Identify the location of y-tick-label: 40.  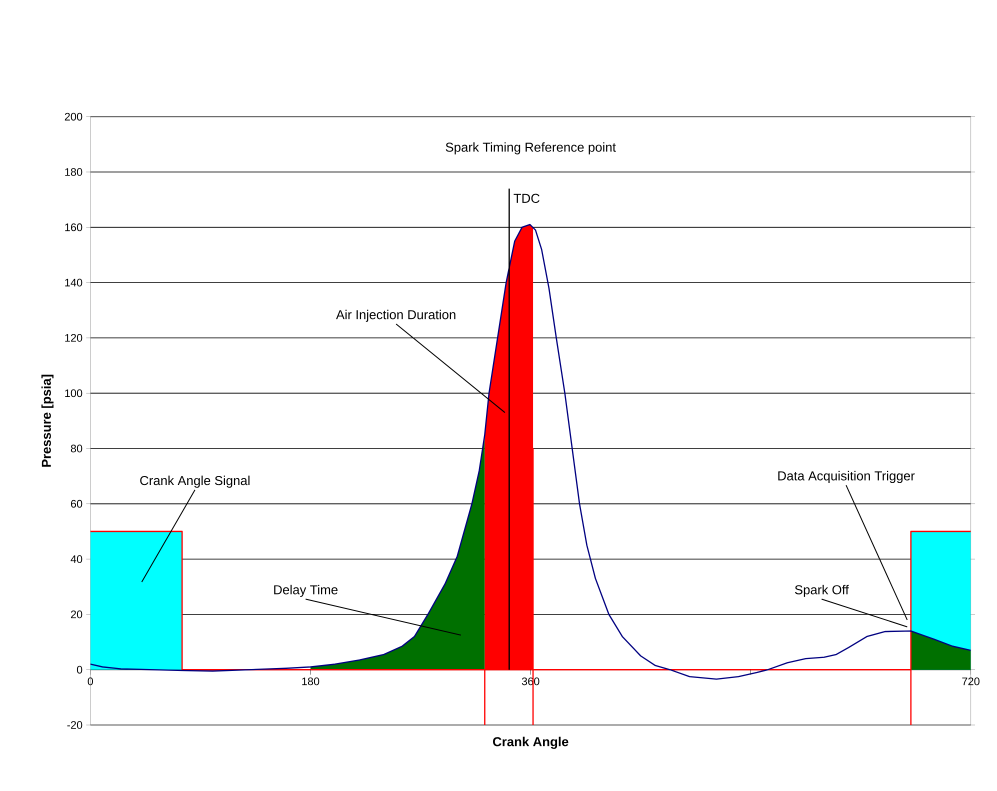
(76, 559).